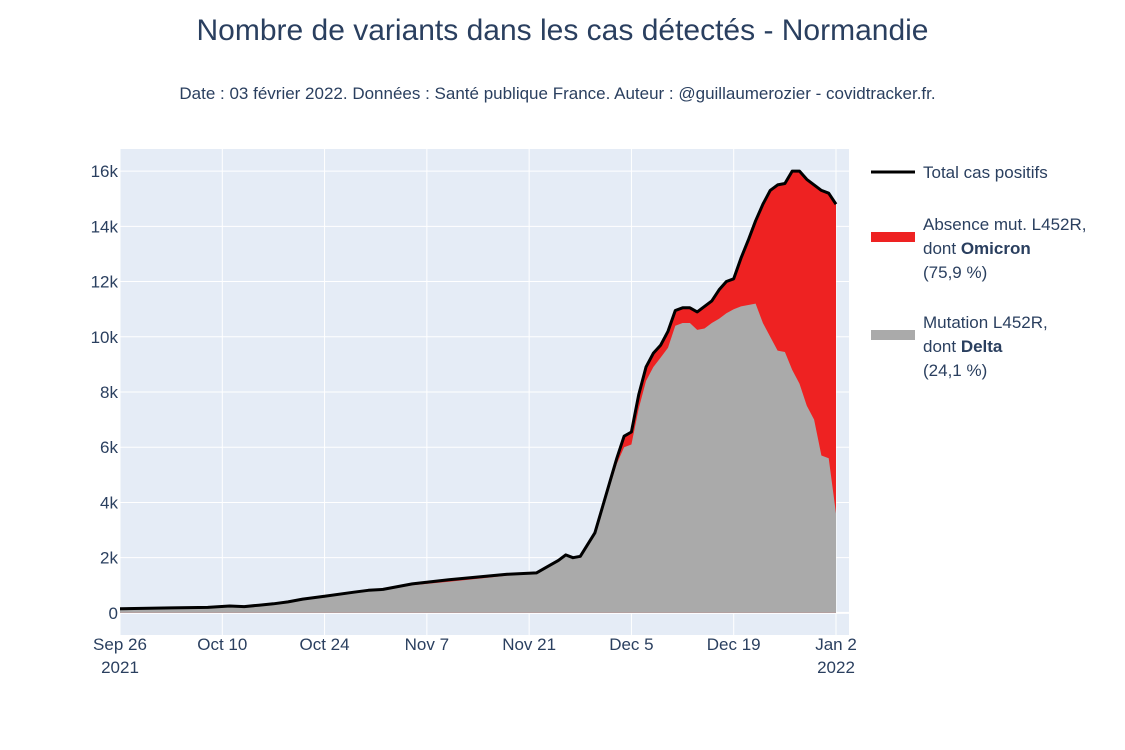 The width and height of the screenshot is (1125, 750). Describe the element at coordinates (113, 613) in the screenshot. I see `y-tick-label: 0` at that location.